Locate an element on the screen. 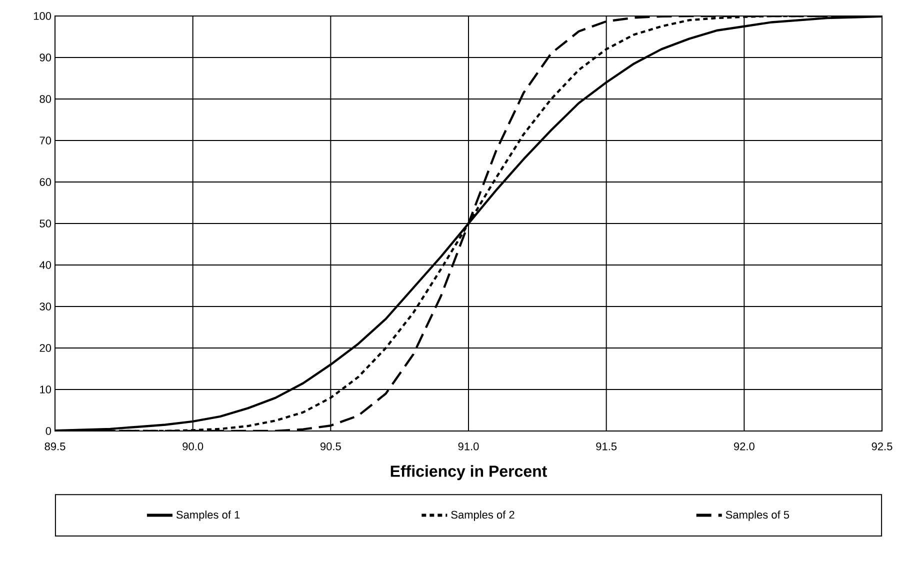  y-tick-label: 70 is located at coordinates (46, 140).